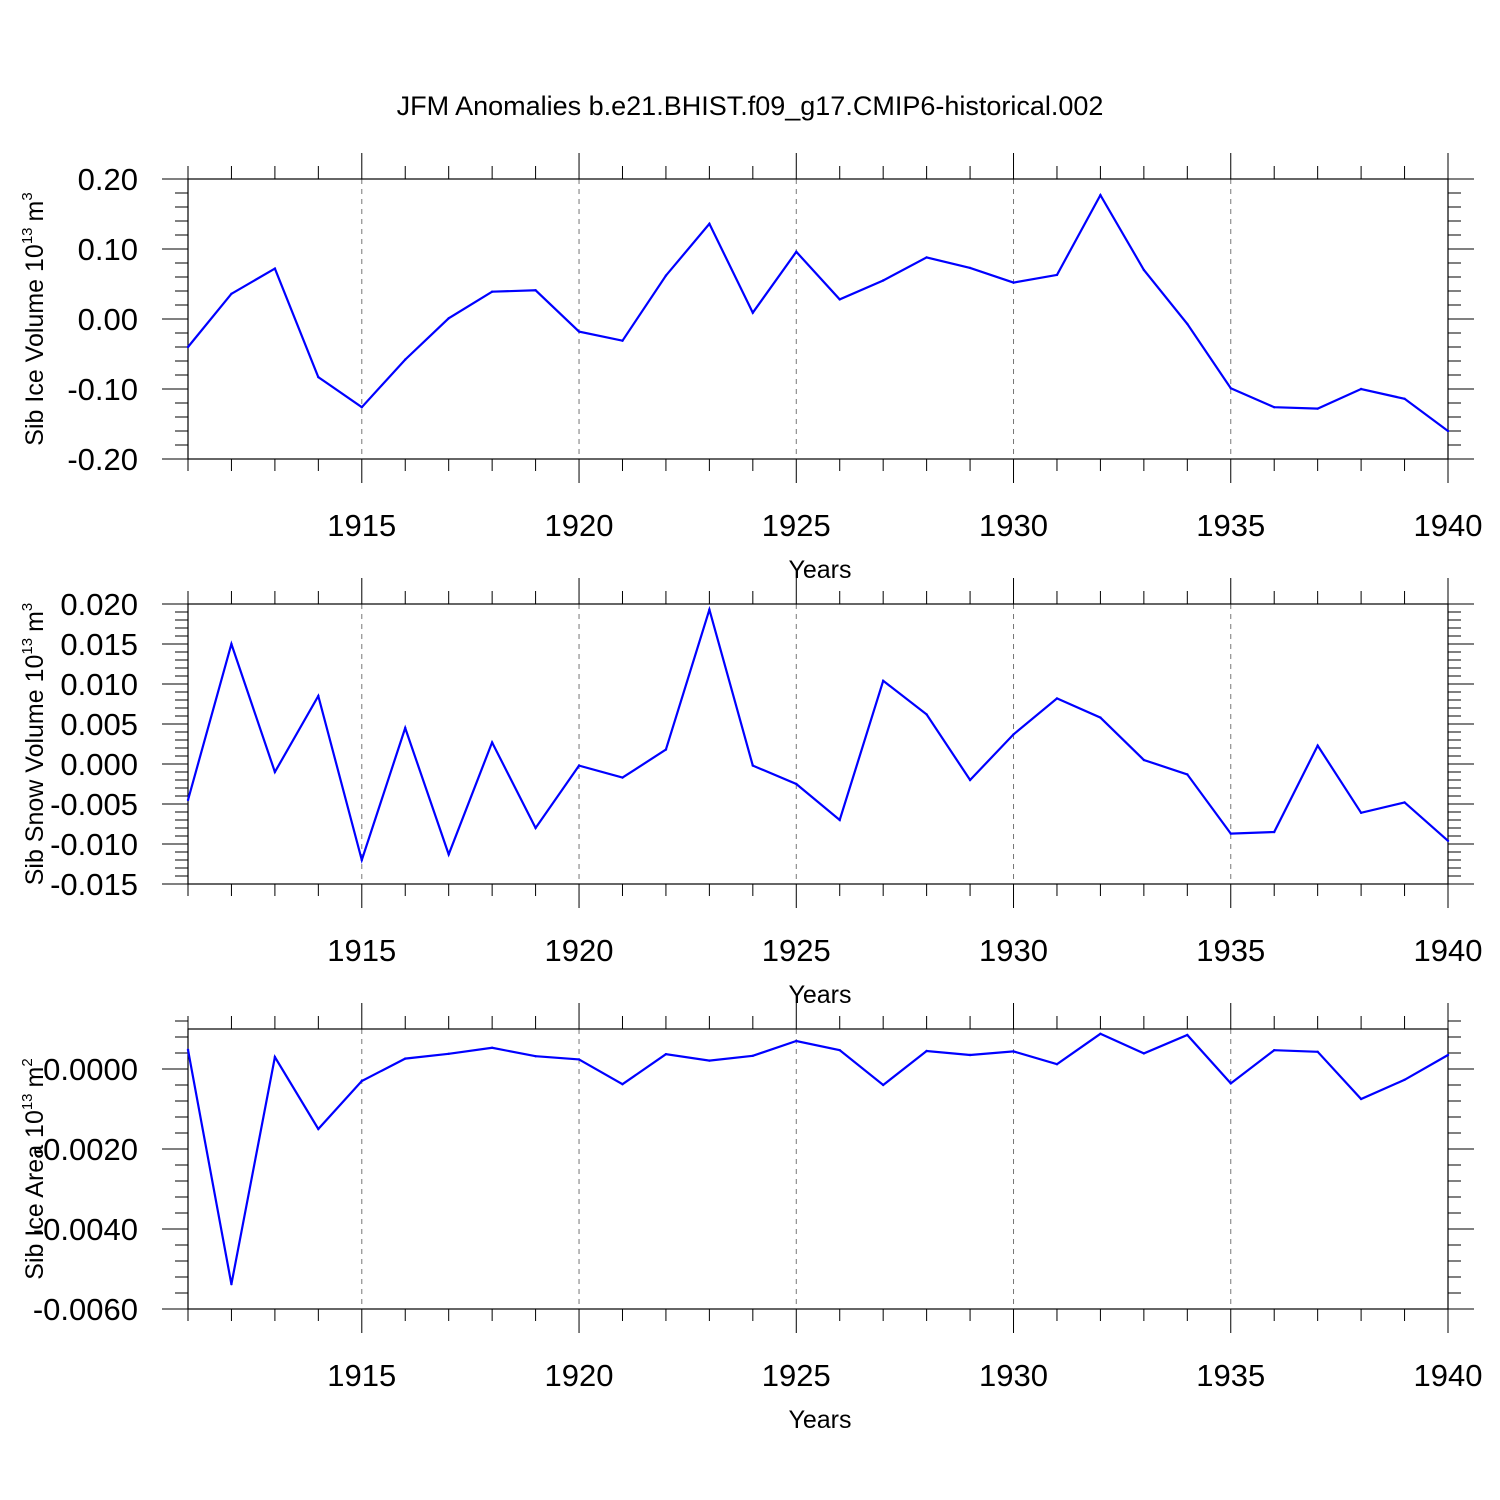  I want to click on y-axis-label: Sib Ice Area 1013 m2, so click(34, 1168).